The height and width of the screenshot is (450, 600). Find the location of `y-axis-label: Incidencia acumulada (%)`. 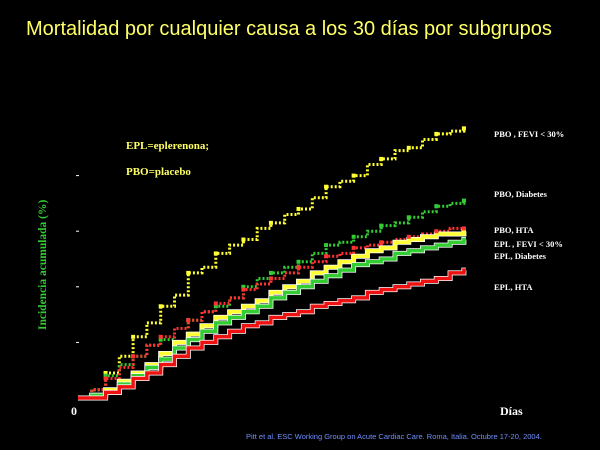

y-axis-label: Incidencia acumulada (%) is located at coordinates (43, 264).